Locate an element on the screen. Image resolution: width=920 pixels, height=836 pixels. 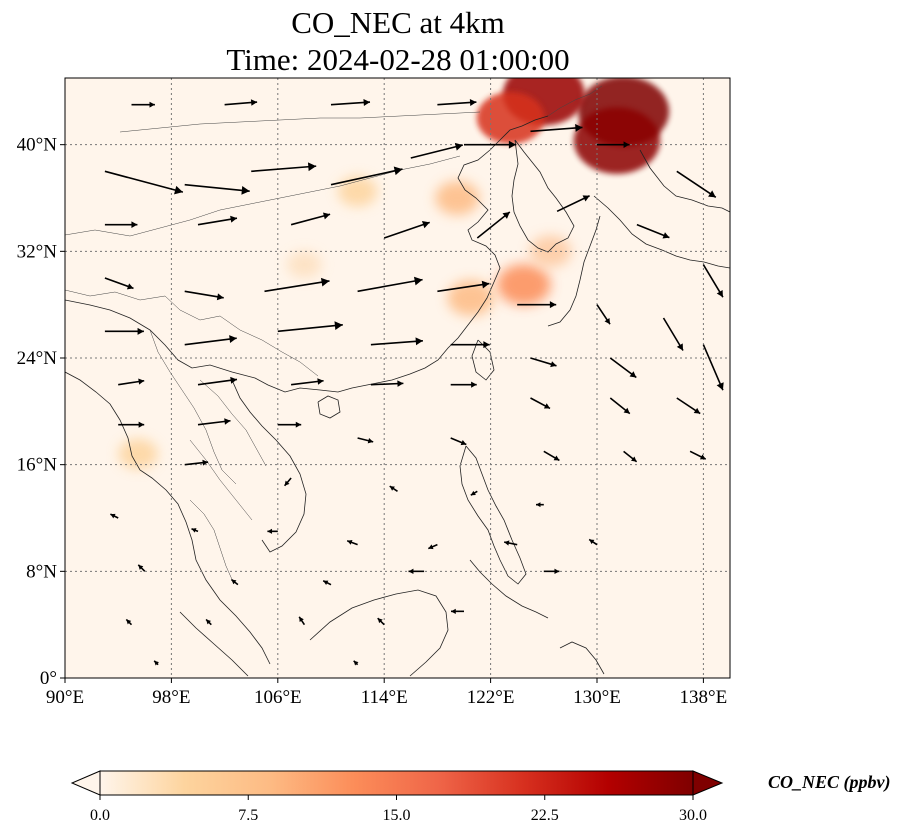
map-title-line1: CO_NEC at 4km is located at coordinates (398, 22).